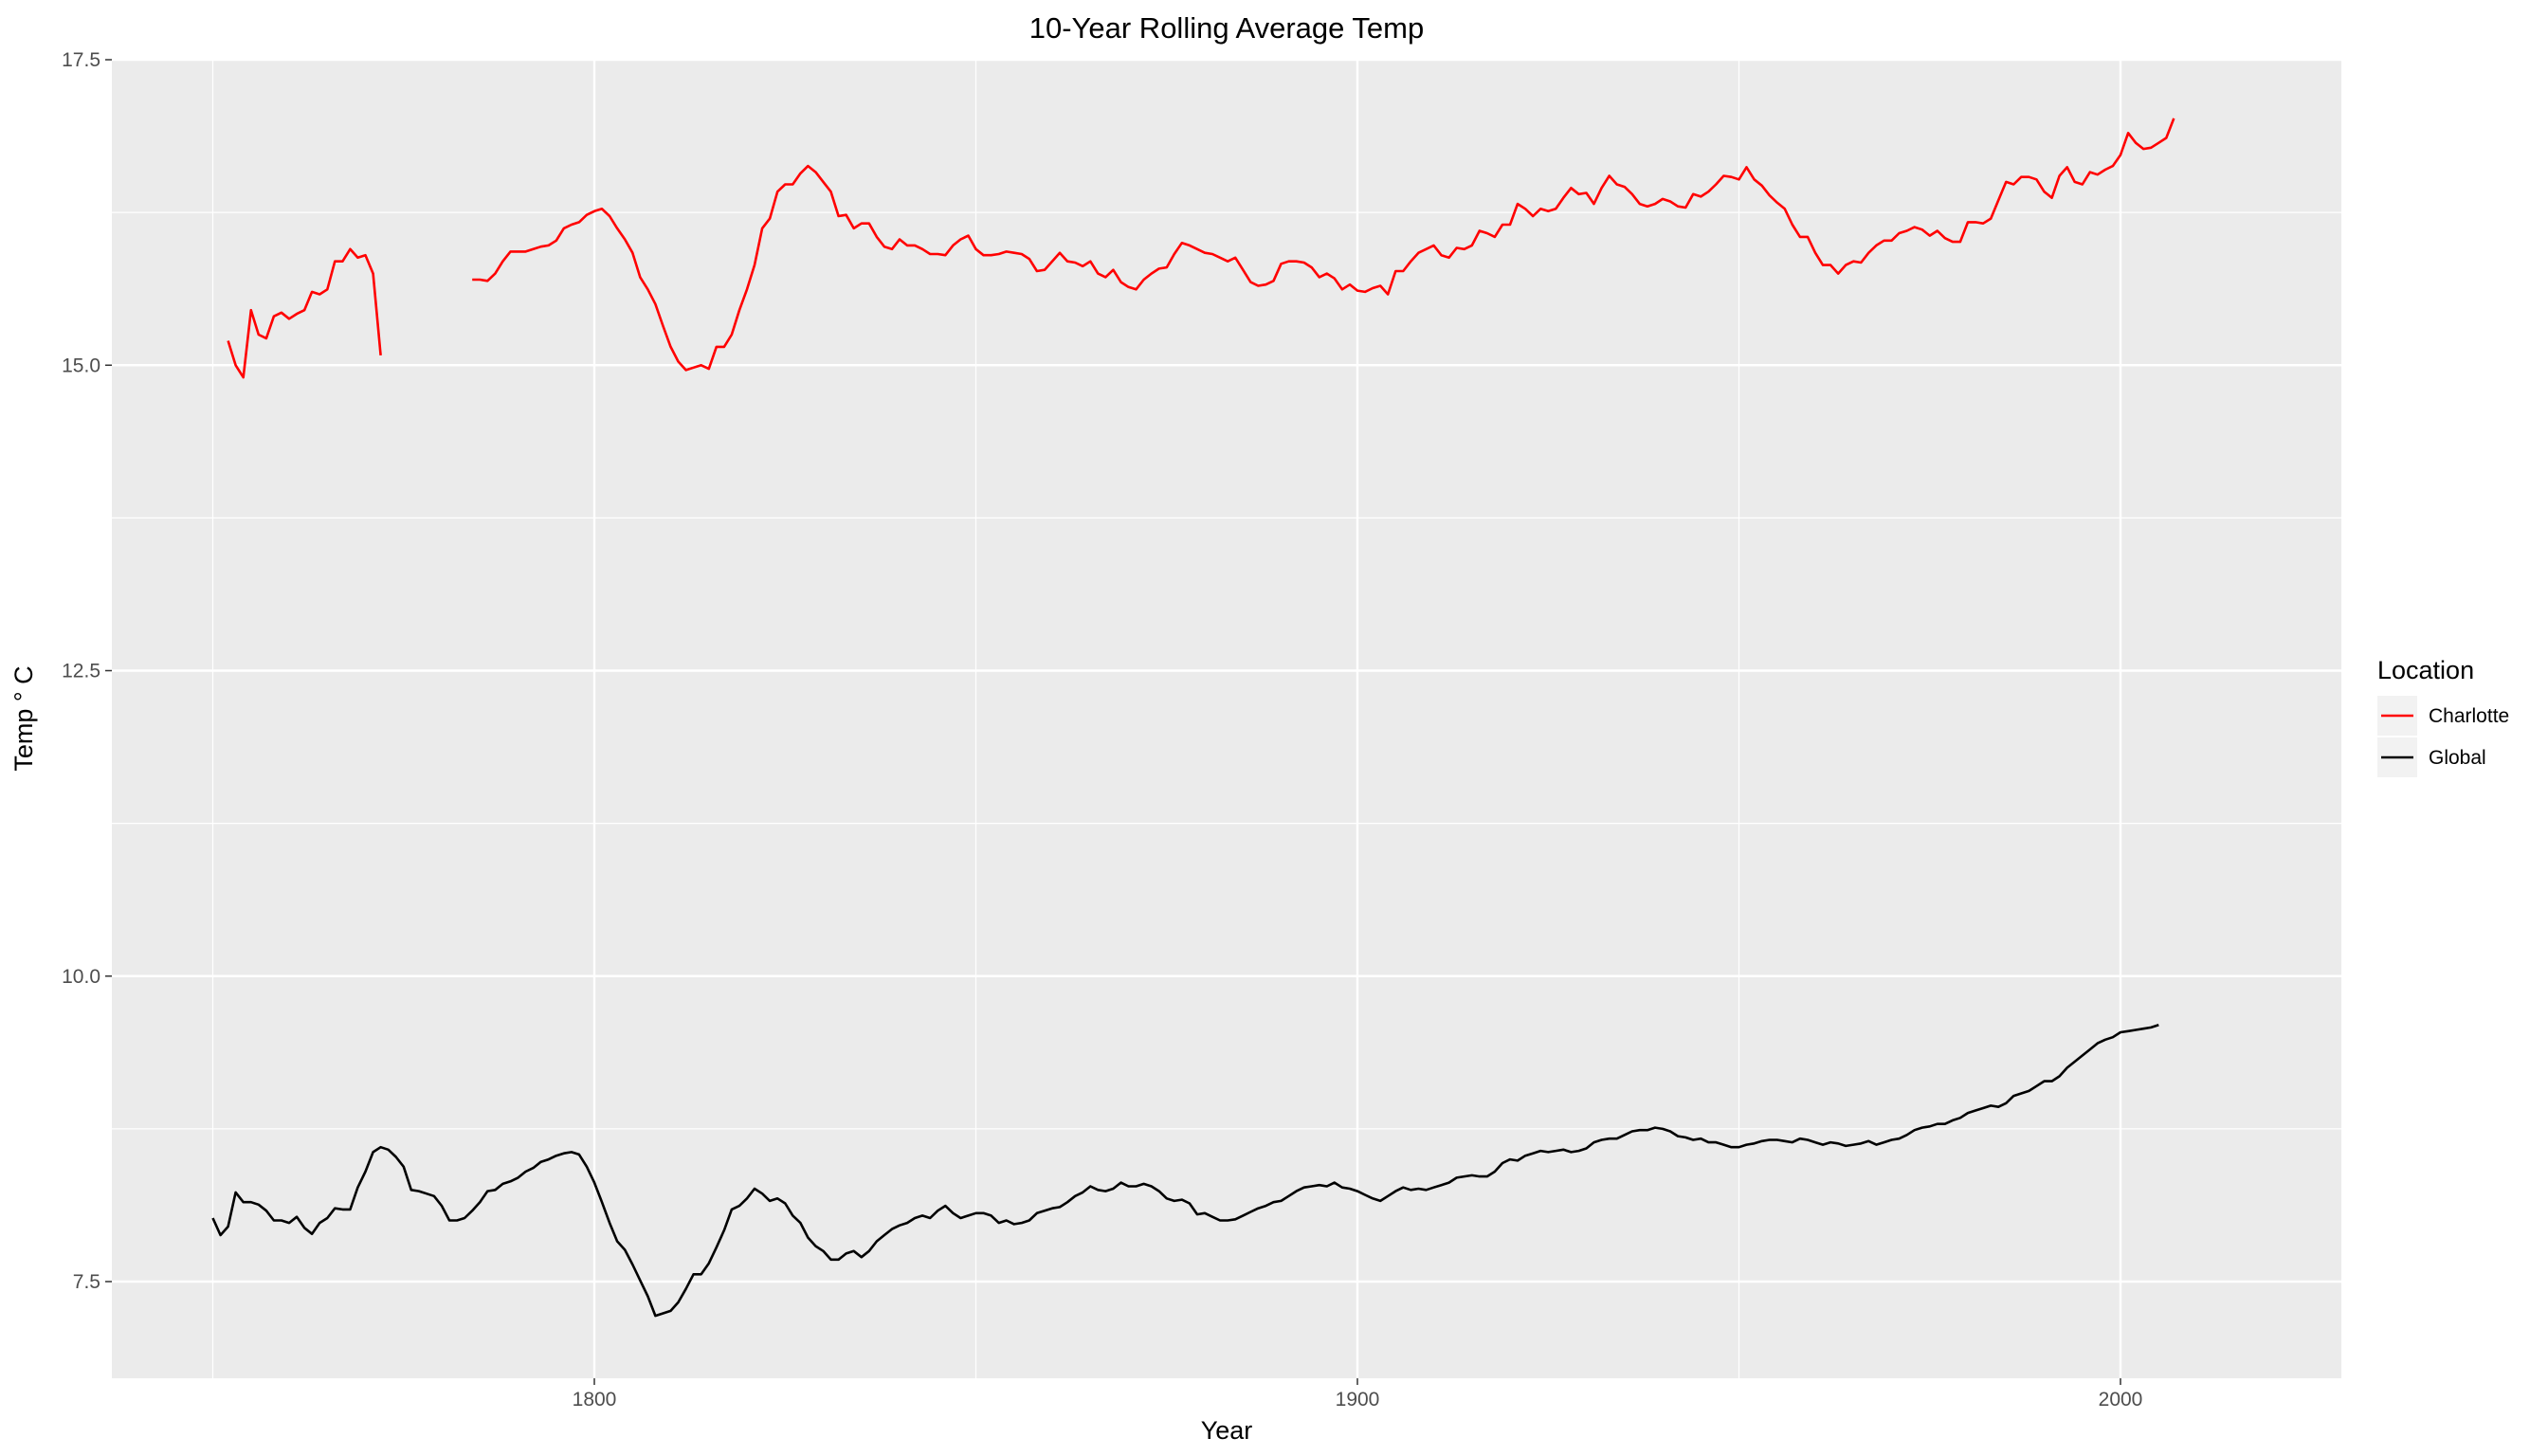 Image resolution: width=2548 pixels, height=1456 pixels. I want to click on y-axis: 7.5 10.0 12.5 15.0 17.5, so click(87, 671).